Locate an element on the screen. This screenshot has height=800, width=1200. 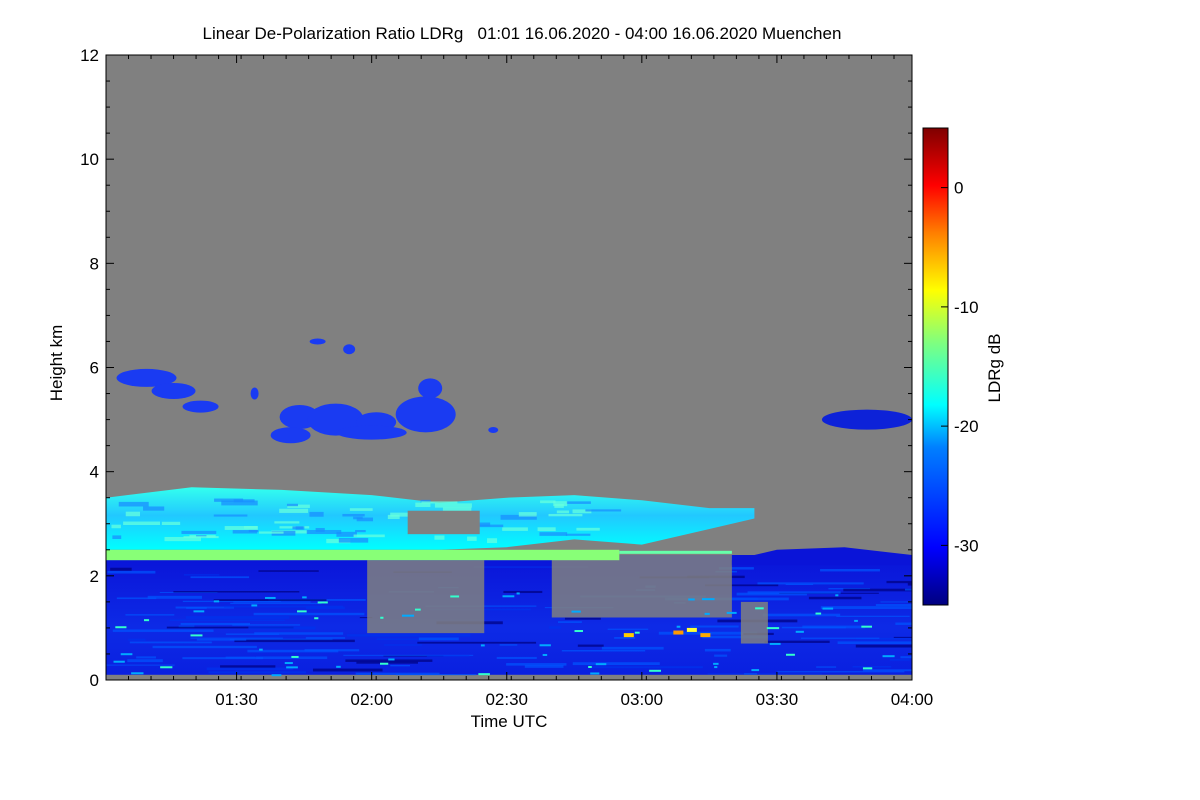
y-tick-label: 10 is located at coordinates (89, 159).